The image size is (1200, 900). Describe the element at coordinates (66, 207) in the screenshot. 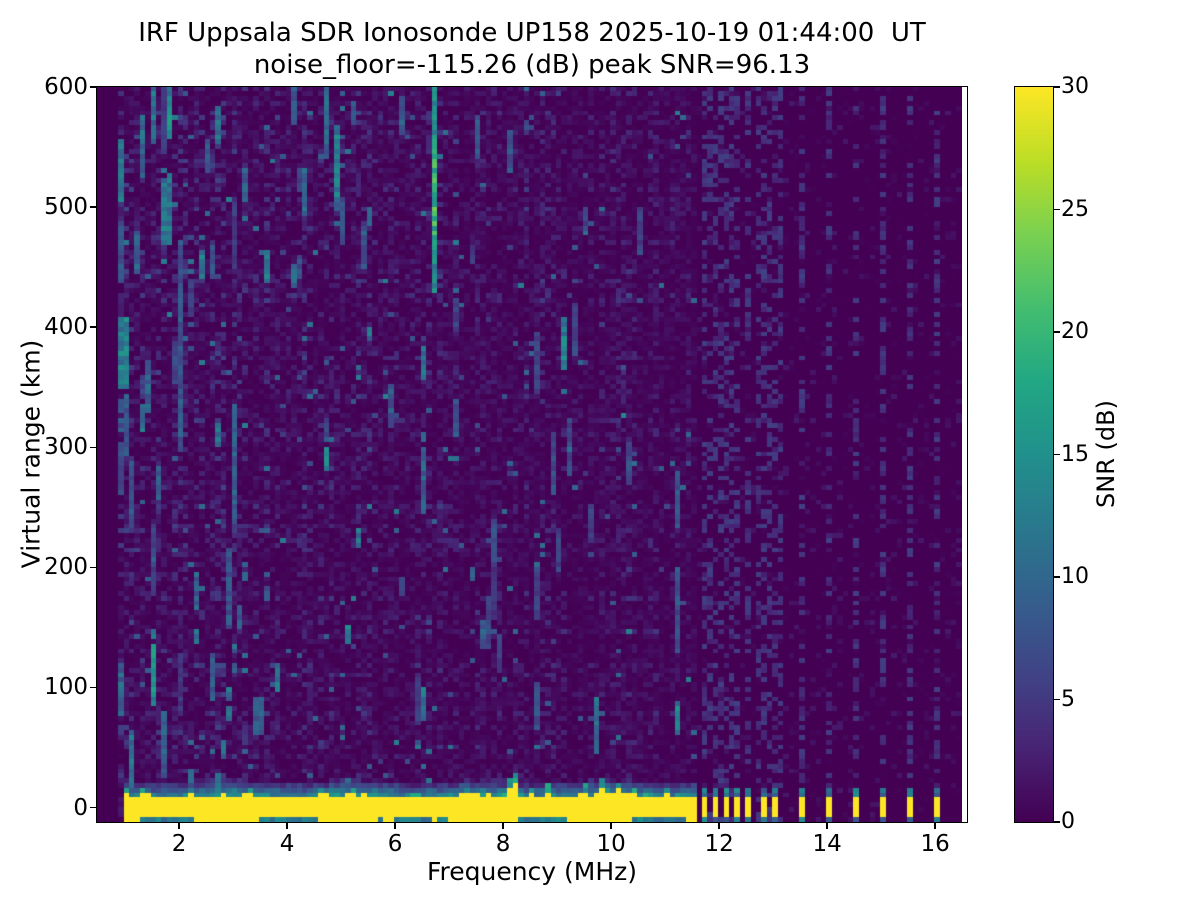

I see `y-tick-label: 500` at that location.